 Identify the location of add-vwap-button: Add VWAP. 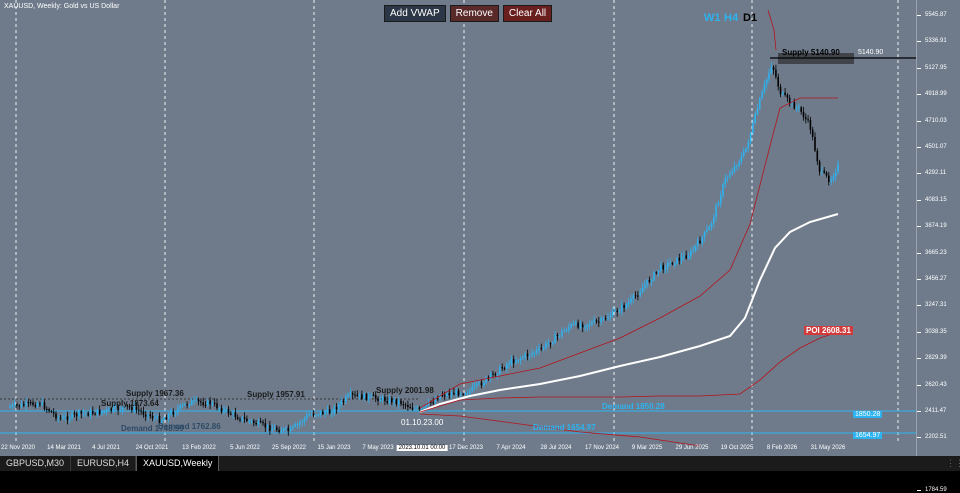
(415, 13).